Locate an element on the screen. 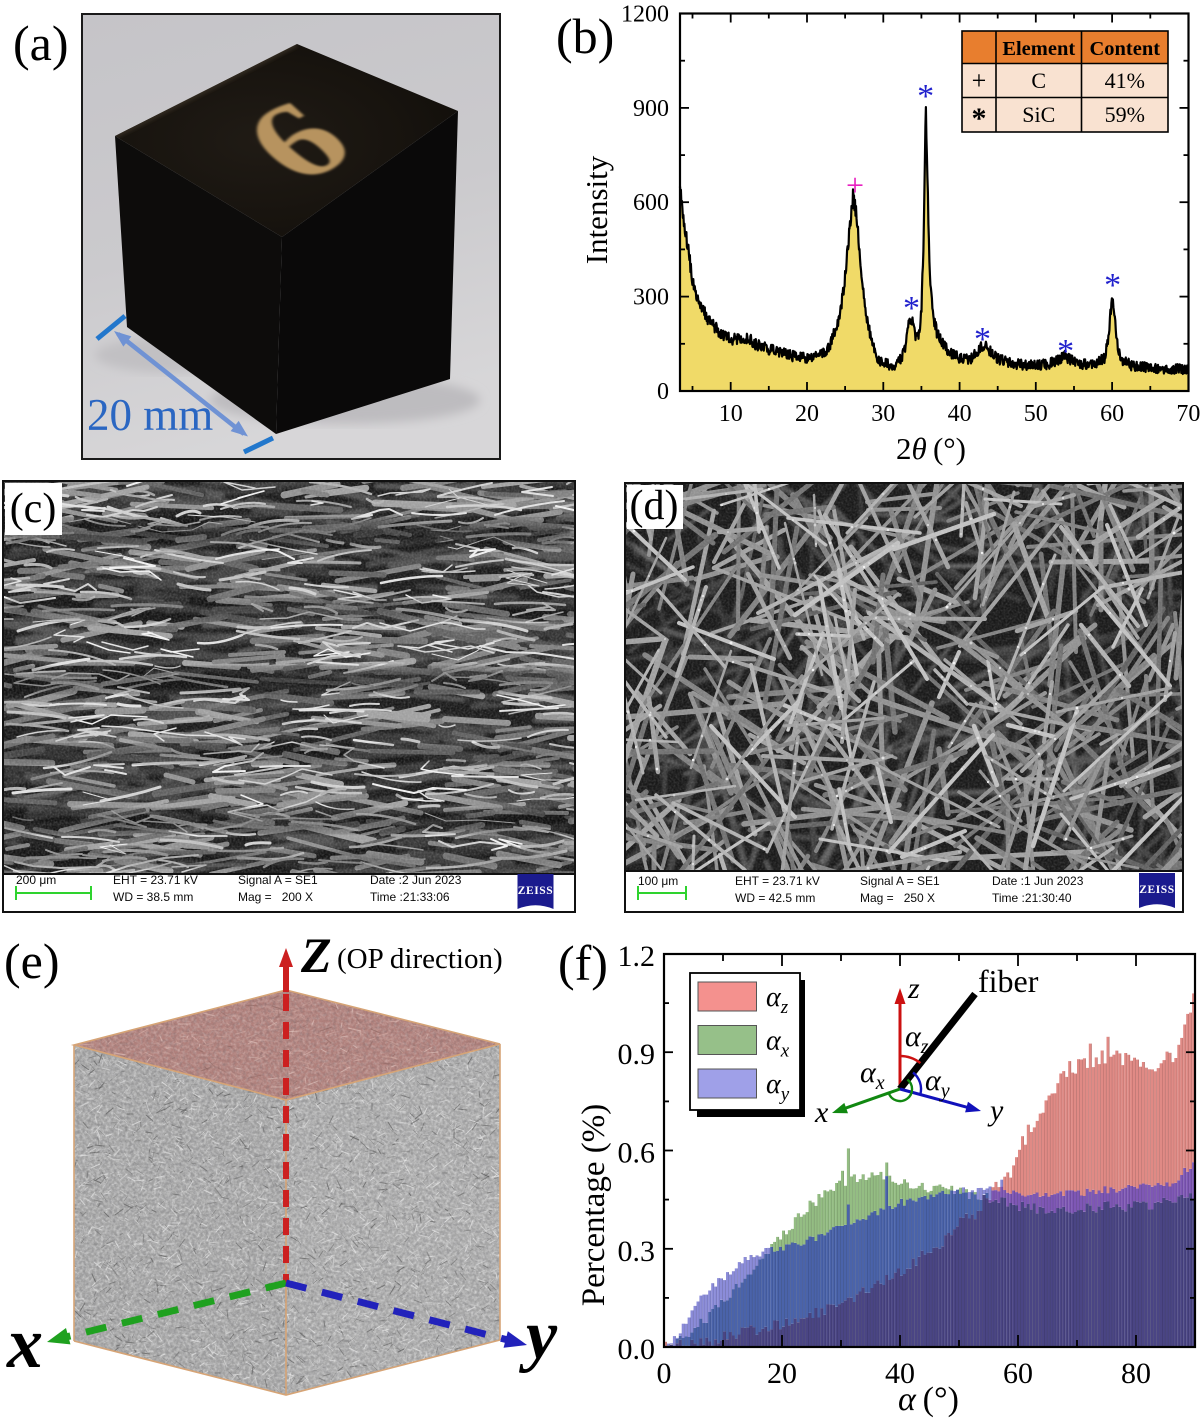 The width and height of the screenshot is (1202, 1428). svg-text: 50 is located at coordinates (1036, 414).